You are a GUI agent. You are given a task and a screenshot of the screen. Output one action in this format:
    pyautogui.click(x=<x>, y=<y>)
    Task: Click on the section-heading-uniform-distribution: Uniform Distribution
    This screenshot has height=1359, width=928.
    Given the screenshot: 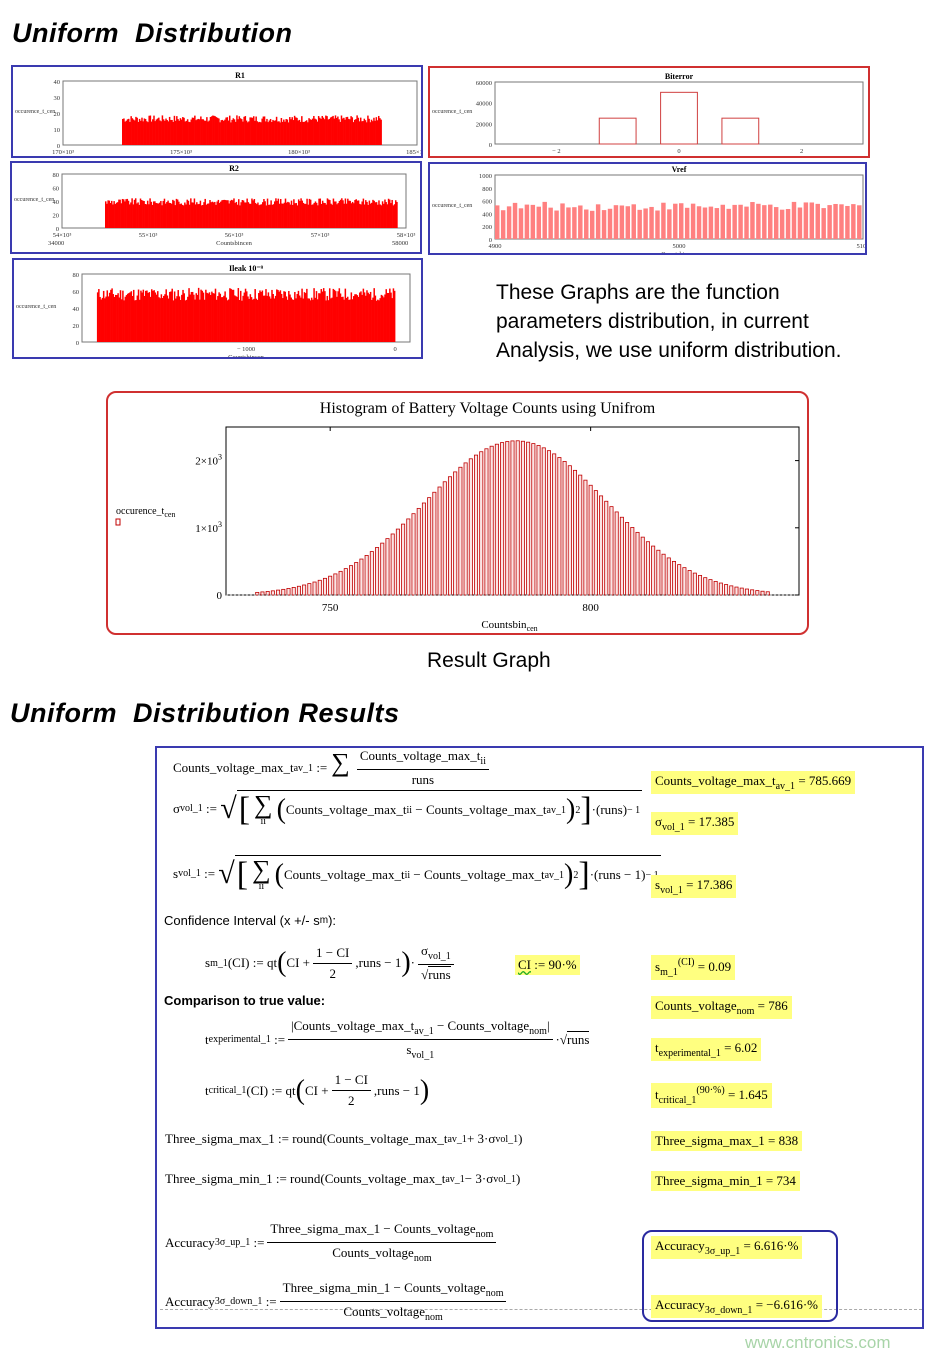 What is the action you would take?
    pyautogui.click(x=152, y=33)
    